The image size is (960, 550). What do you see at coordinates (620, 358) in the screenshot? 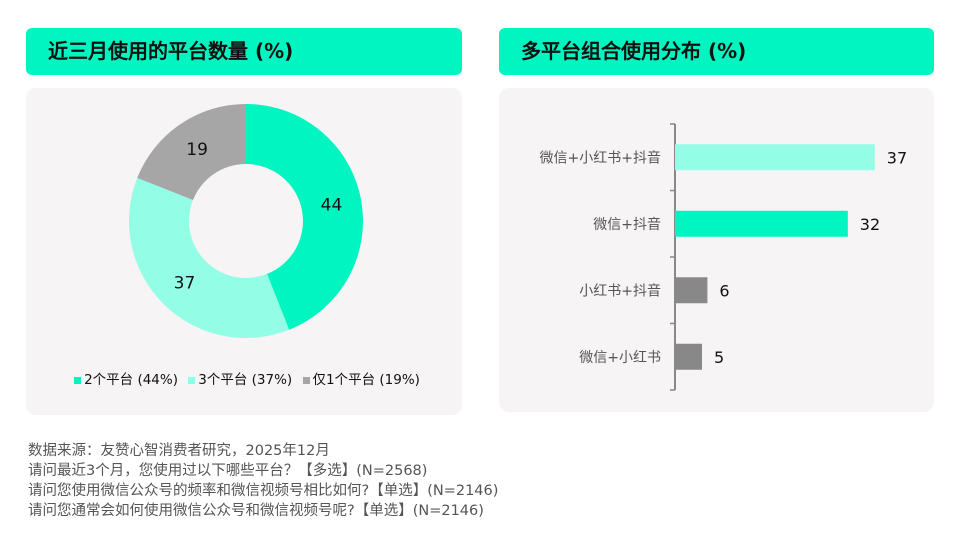
I see `category-label: 微信+小红书` at bounding box center [620, 358].